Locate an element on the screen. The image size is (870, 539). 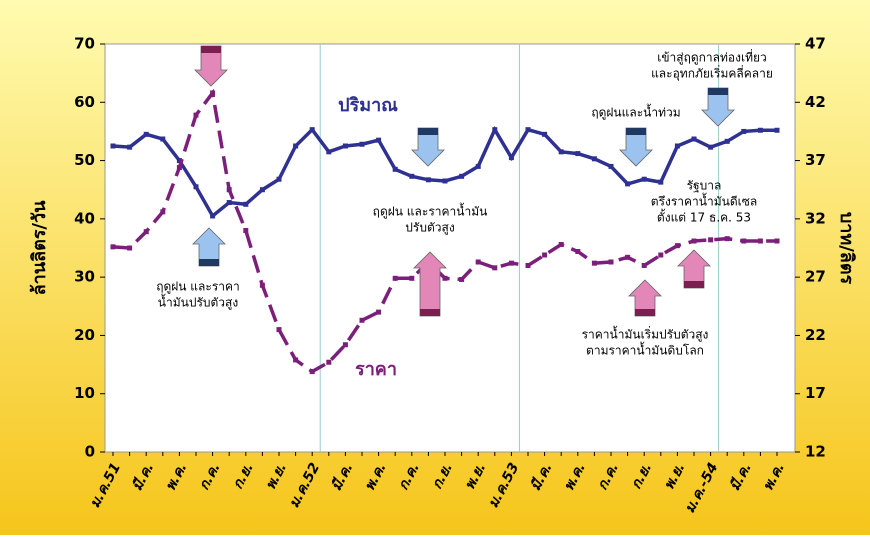
annotation: ปรับตัวสูง is located at coordinates (429, 228).